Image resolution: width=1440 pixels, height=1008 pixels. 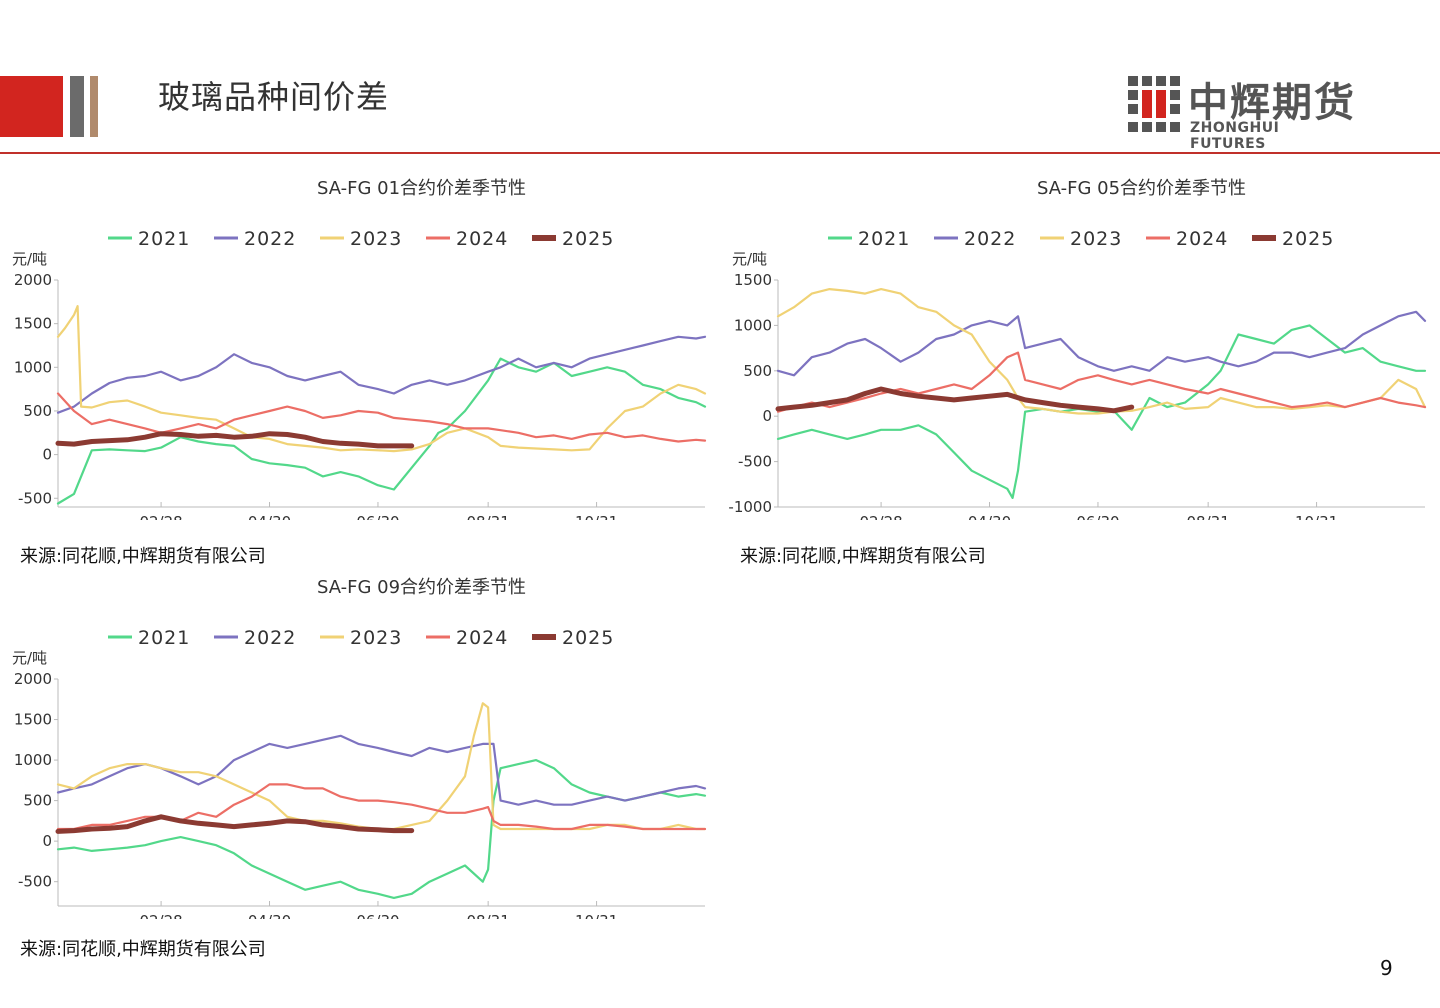 I want to click on chart-title: SA-FG 01合约价差季节性, so click(x=421, y=188).